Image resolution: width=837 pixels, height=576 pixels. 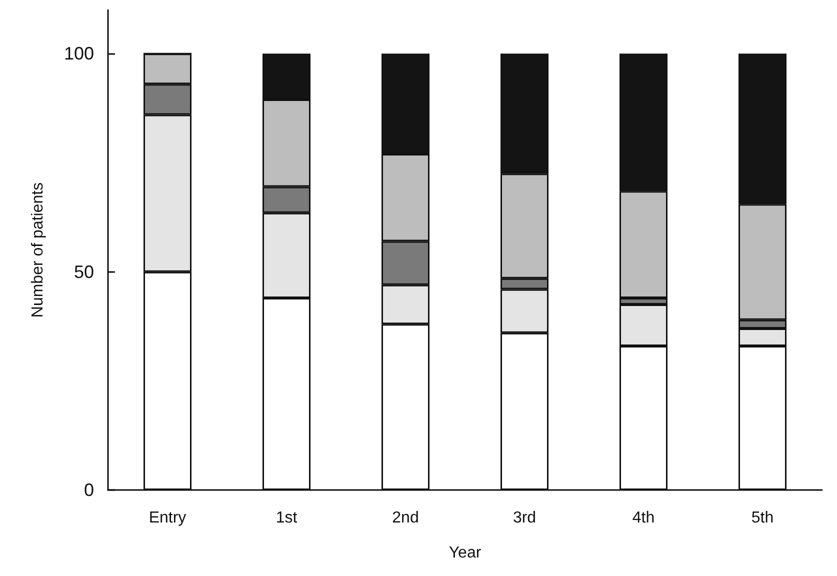 I want to click on y-tick-label: 0, so click(x=89, y=490).